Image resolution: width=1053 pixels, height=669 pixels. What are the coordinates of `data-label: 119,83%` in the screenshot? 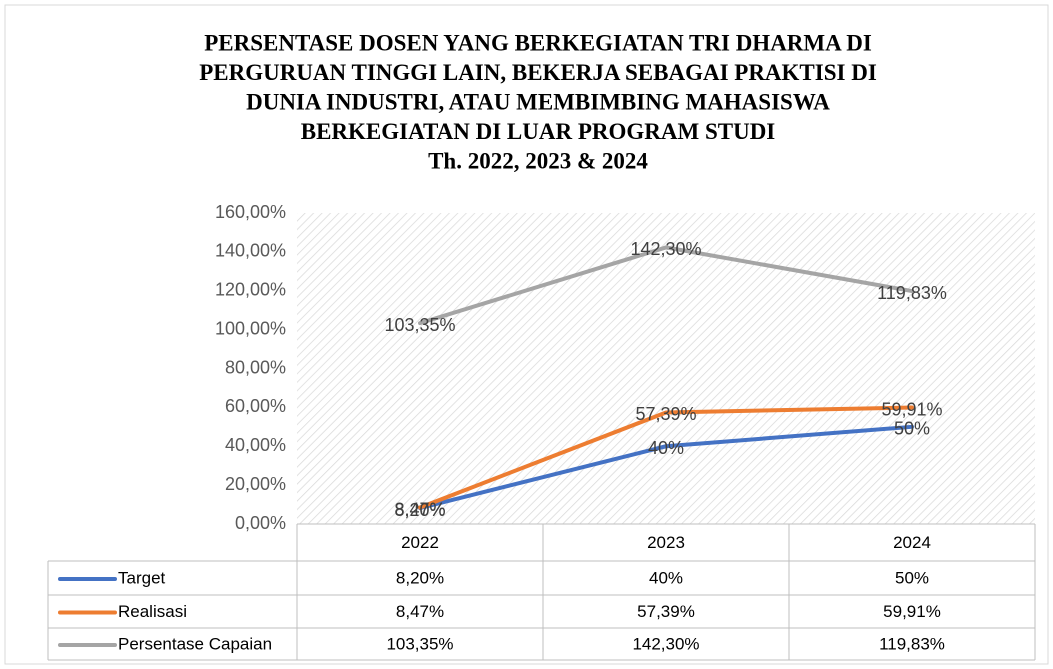 It's located at (912, 293).